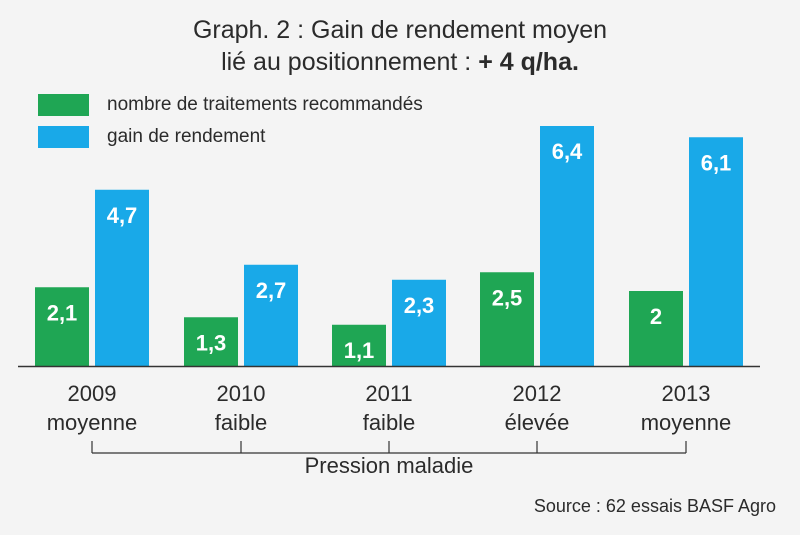 This screenshot has width=800, height=535. What do you see at coordinates (62, 312) in the screenshot?
I see `data-label-treatments-2009: 2,1` at bounding box center [62, 312].